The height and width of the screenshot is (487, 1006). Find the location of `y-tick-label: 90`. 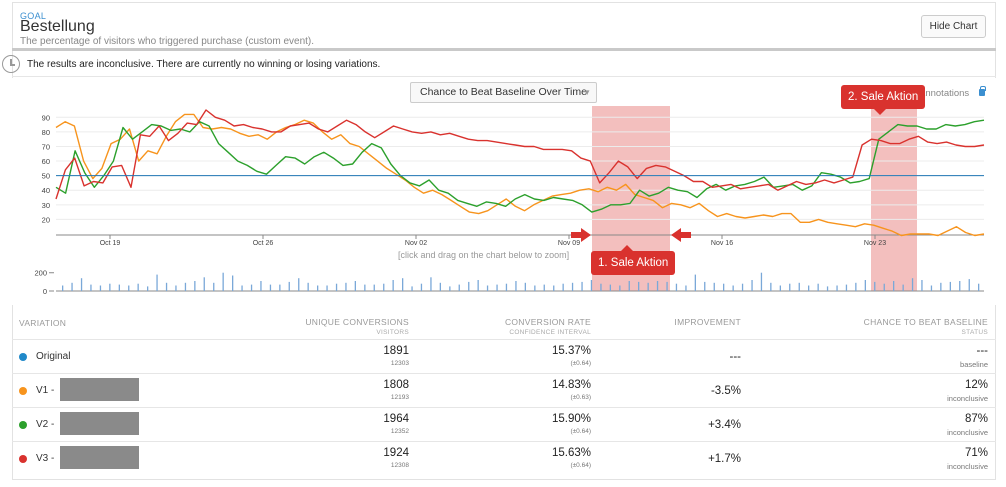

y-tick-label: 90 is located at coordinates (46, 117).